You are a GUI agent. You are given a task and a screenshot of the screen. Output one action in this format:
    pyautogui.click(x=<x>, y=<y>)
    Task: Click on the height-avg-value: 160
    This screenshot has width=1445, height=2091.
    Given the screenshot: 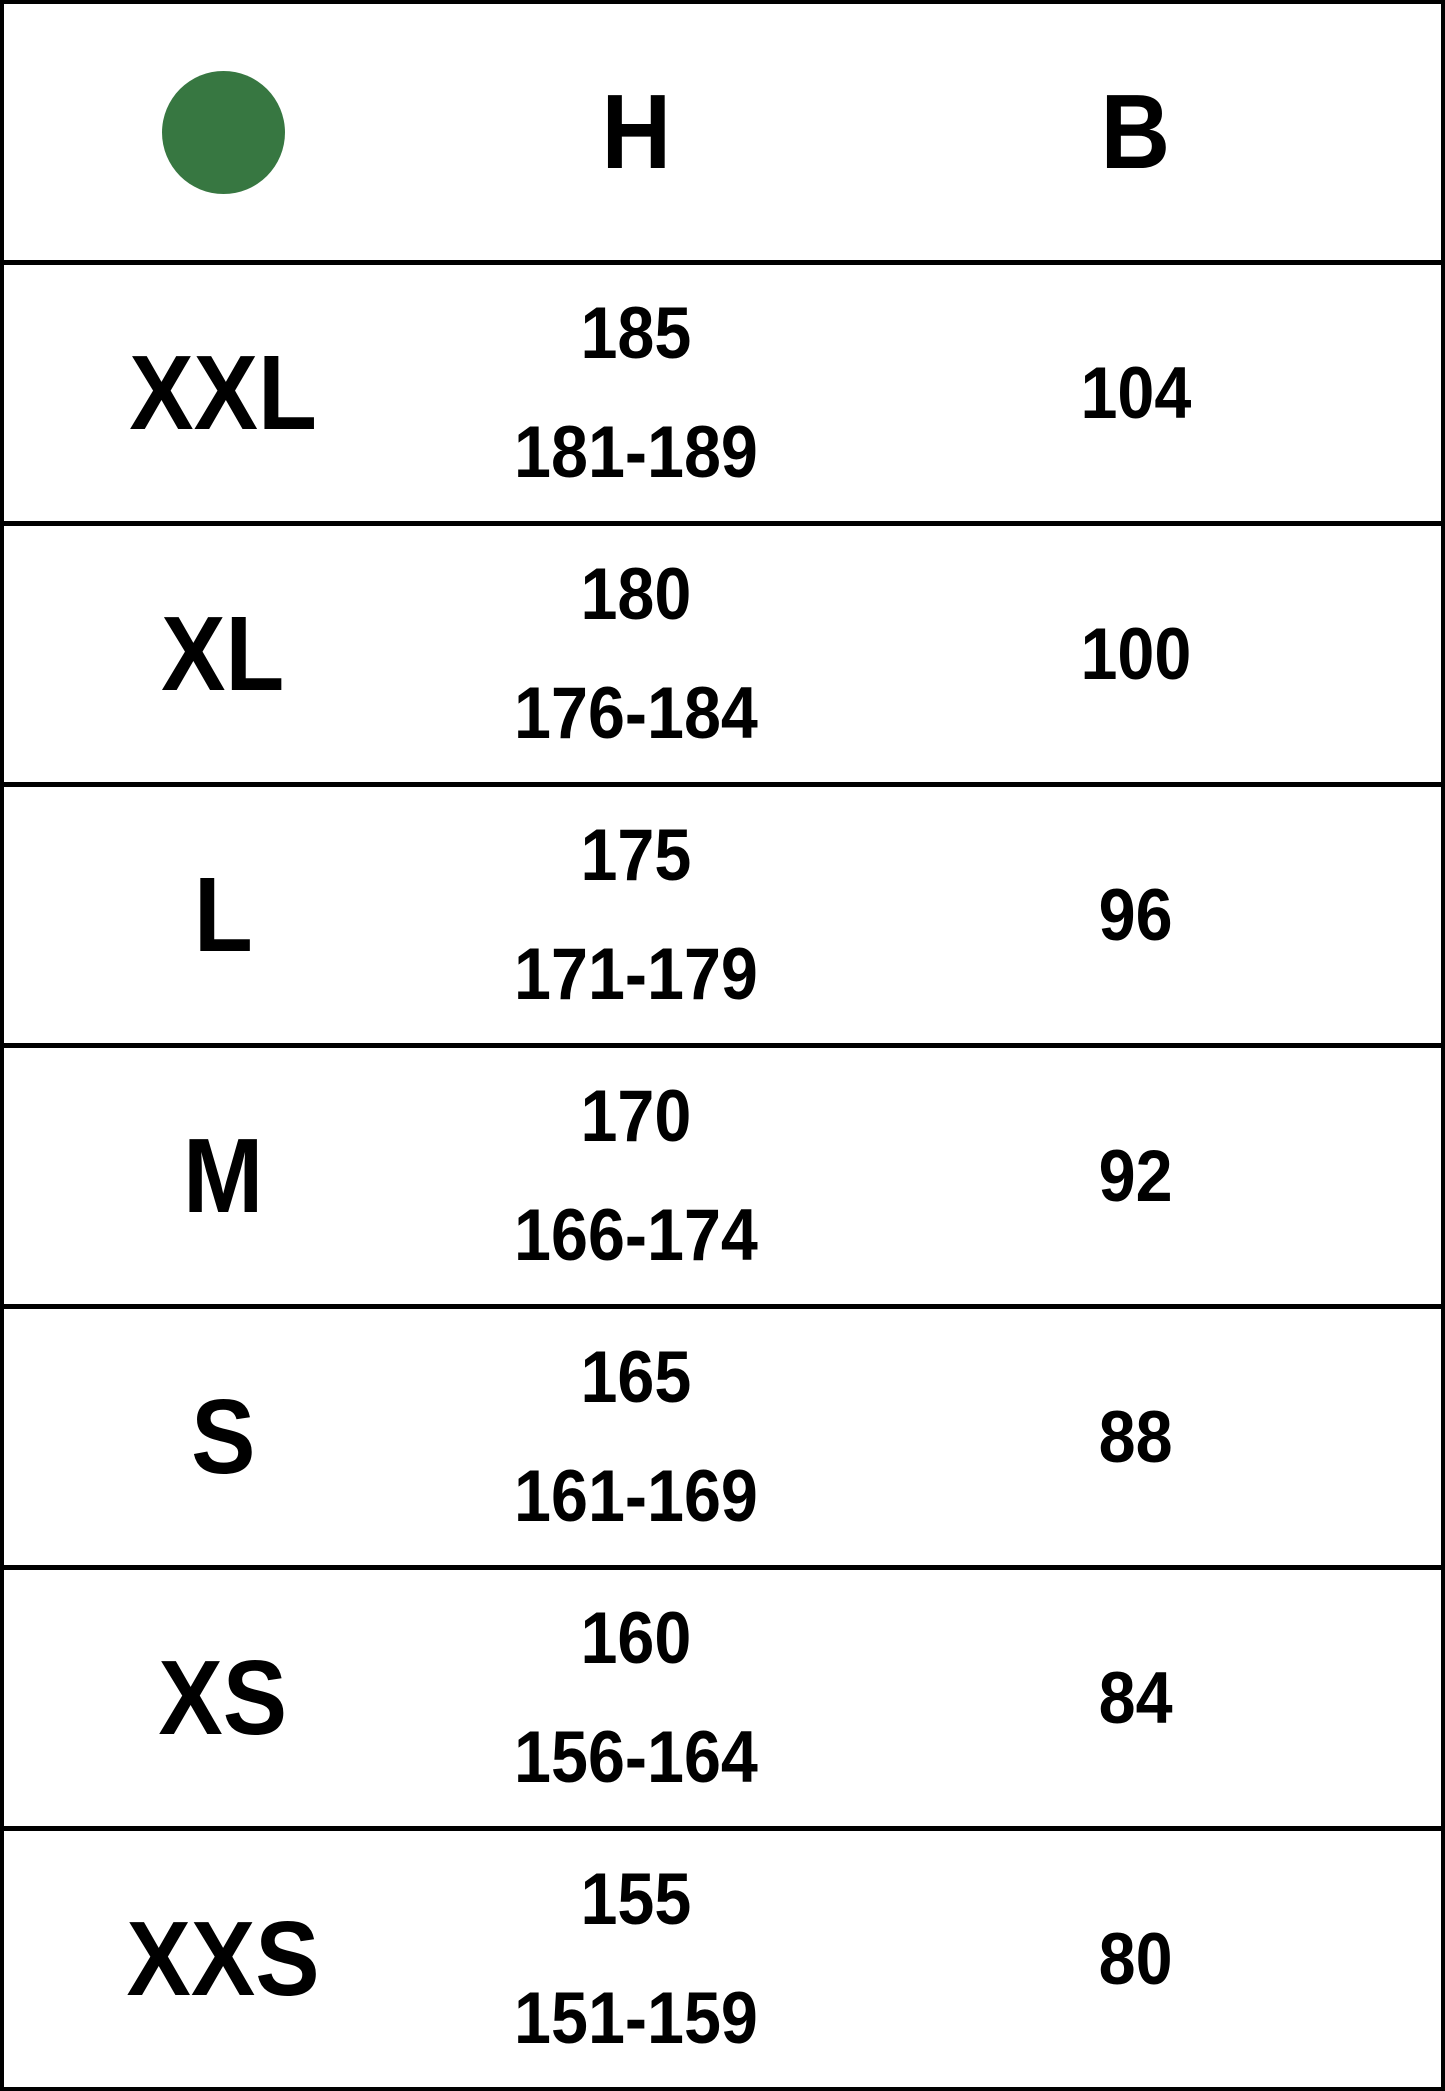 What is the action you would take?
    pyautogui.click(x=636, y=1638)
    